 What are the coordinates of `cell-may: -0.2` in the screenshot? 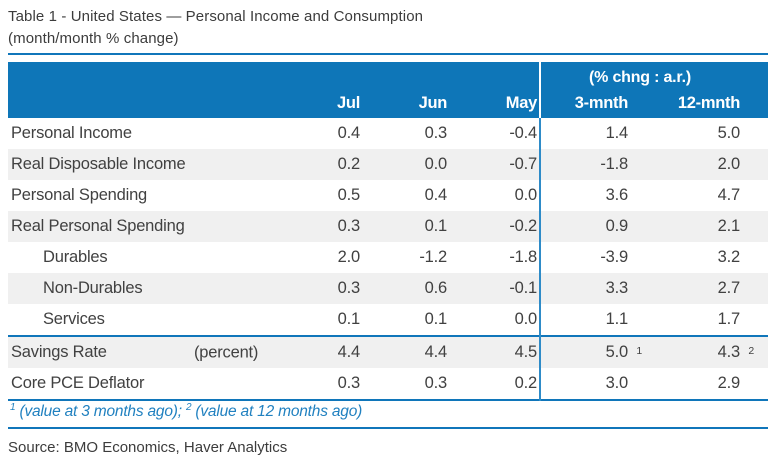 It's located at (523, 226).